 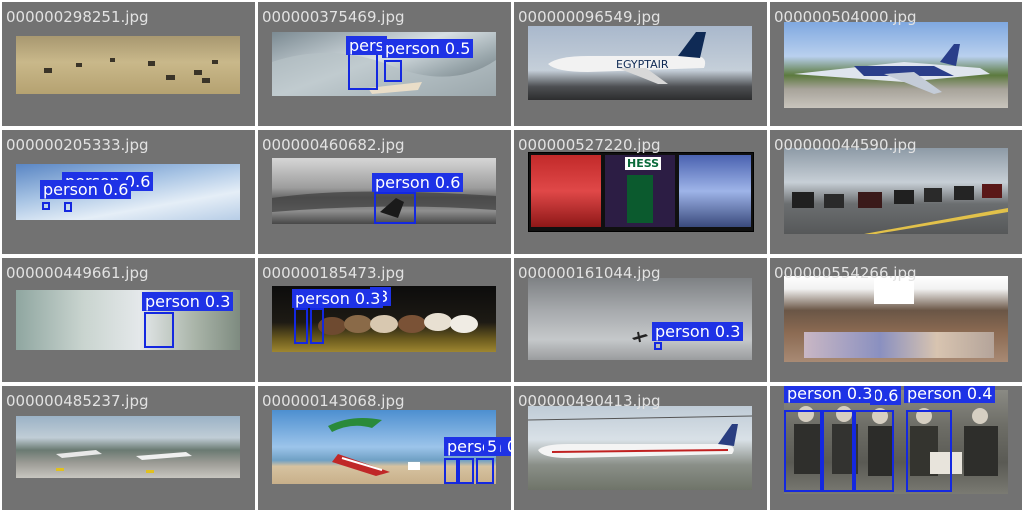 I want to click on animals-art, so click(x=131, y=70).